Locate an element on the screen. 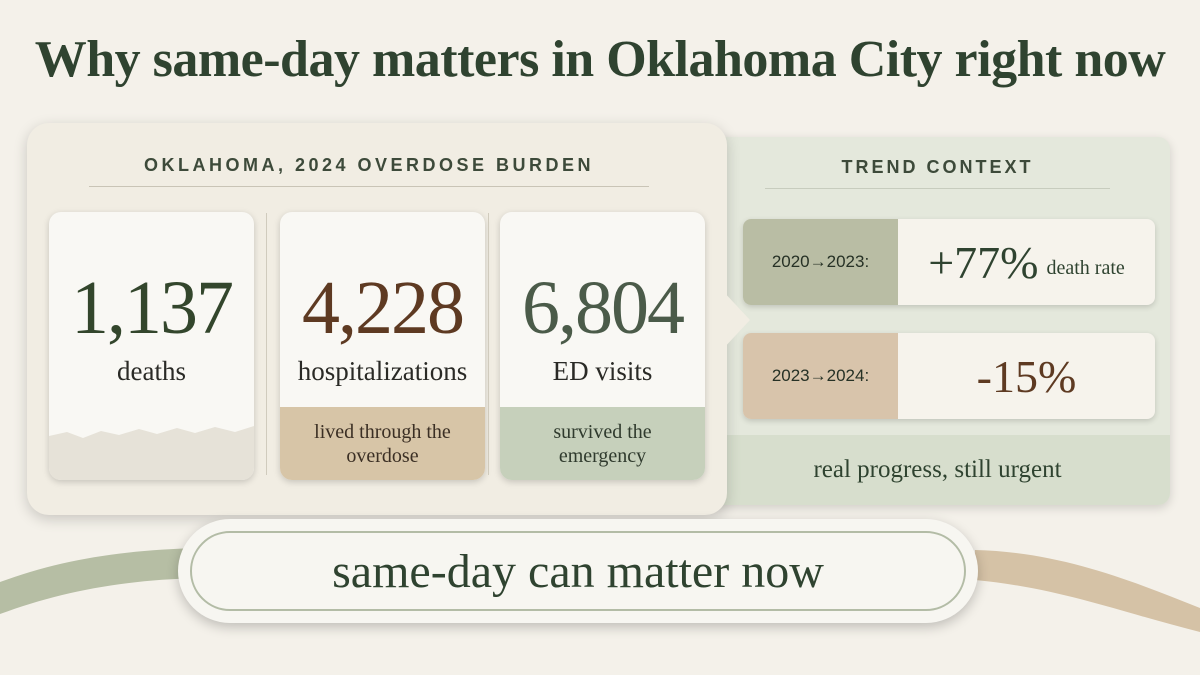 This screenshot has width=1200, height=675. cta-text: same-day can matter now is located at coordinates (578, 571).